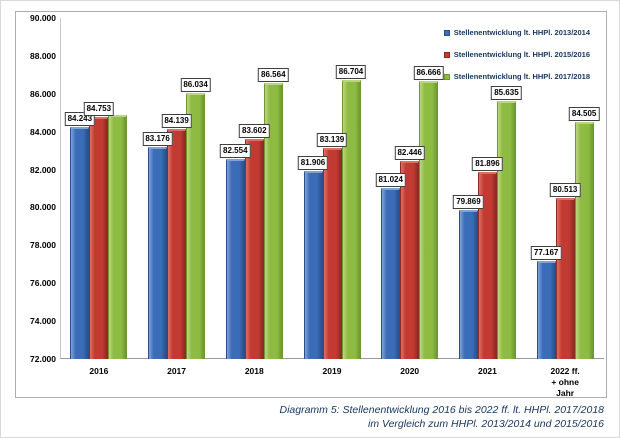 The image size is (620, 438). What do you see at coordinates (313, 163) in the screenshot?
I see `bar-value-label: 81.906` at bounding box center [313, 163].